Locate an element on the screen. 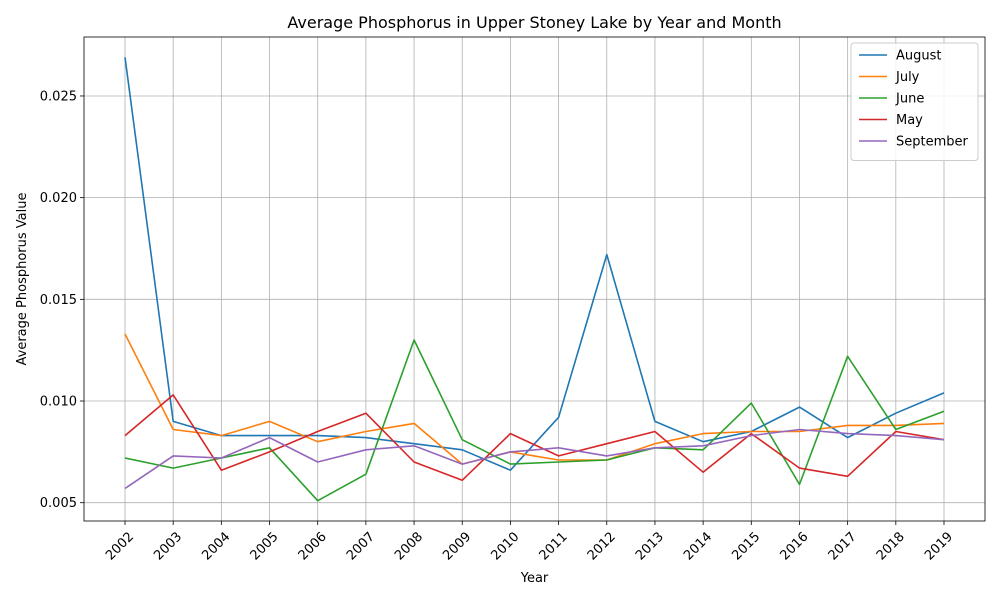  y-tick-label: 0.025 is located at coordinates (58, 96).